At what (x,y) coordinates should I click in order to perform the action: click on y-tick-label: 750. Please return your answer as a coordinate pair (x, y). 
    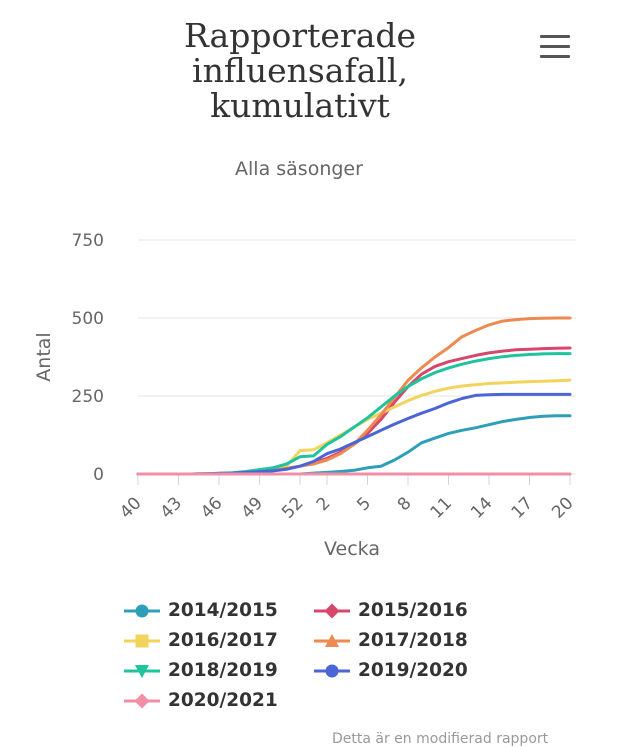
    Looking at the image, I should click on (88, 241).